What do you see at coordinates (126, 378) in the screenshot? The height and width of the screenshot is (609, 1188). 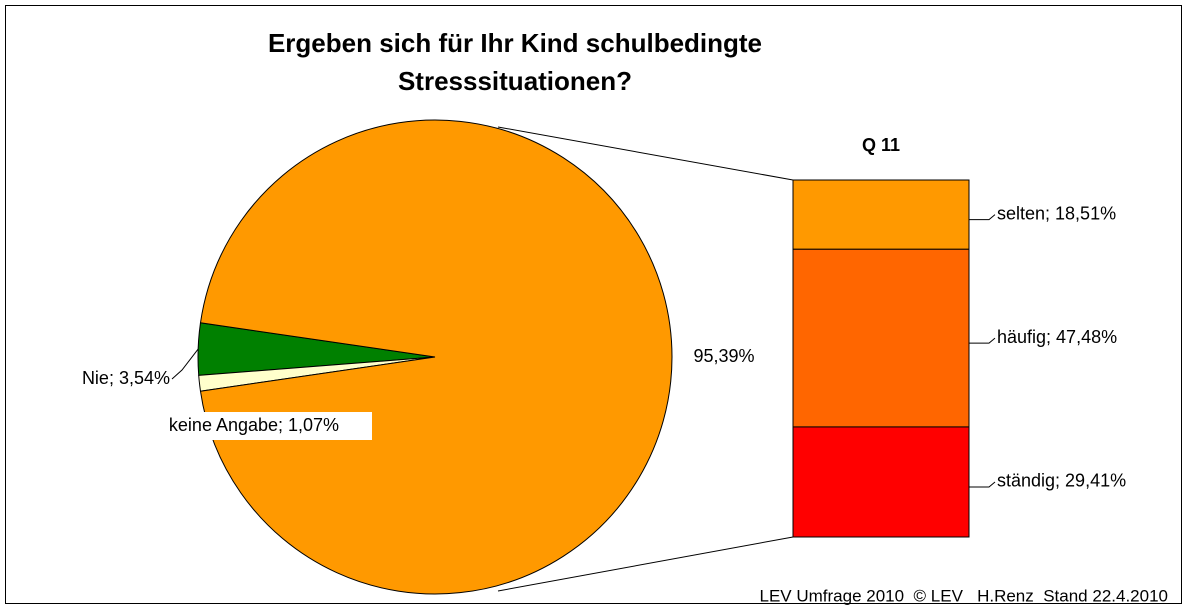 I see `data-label: Nie; 3,54%` at bounding box center [126, 378].